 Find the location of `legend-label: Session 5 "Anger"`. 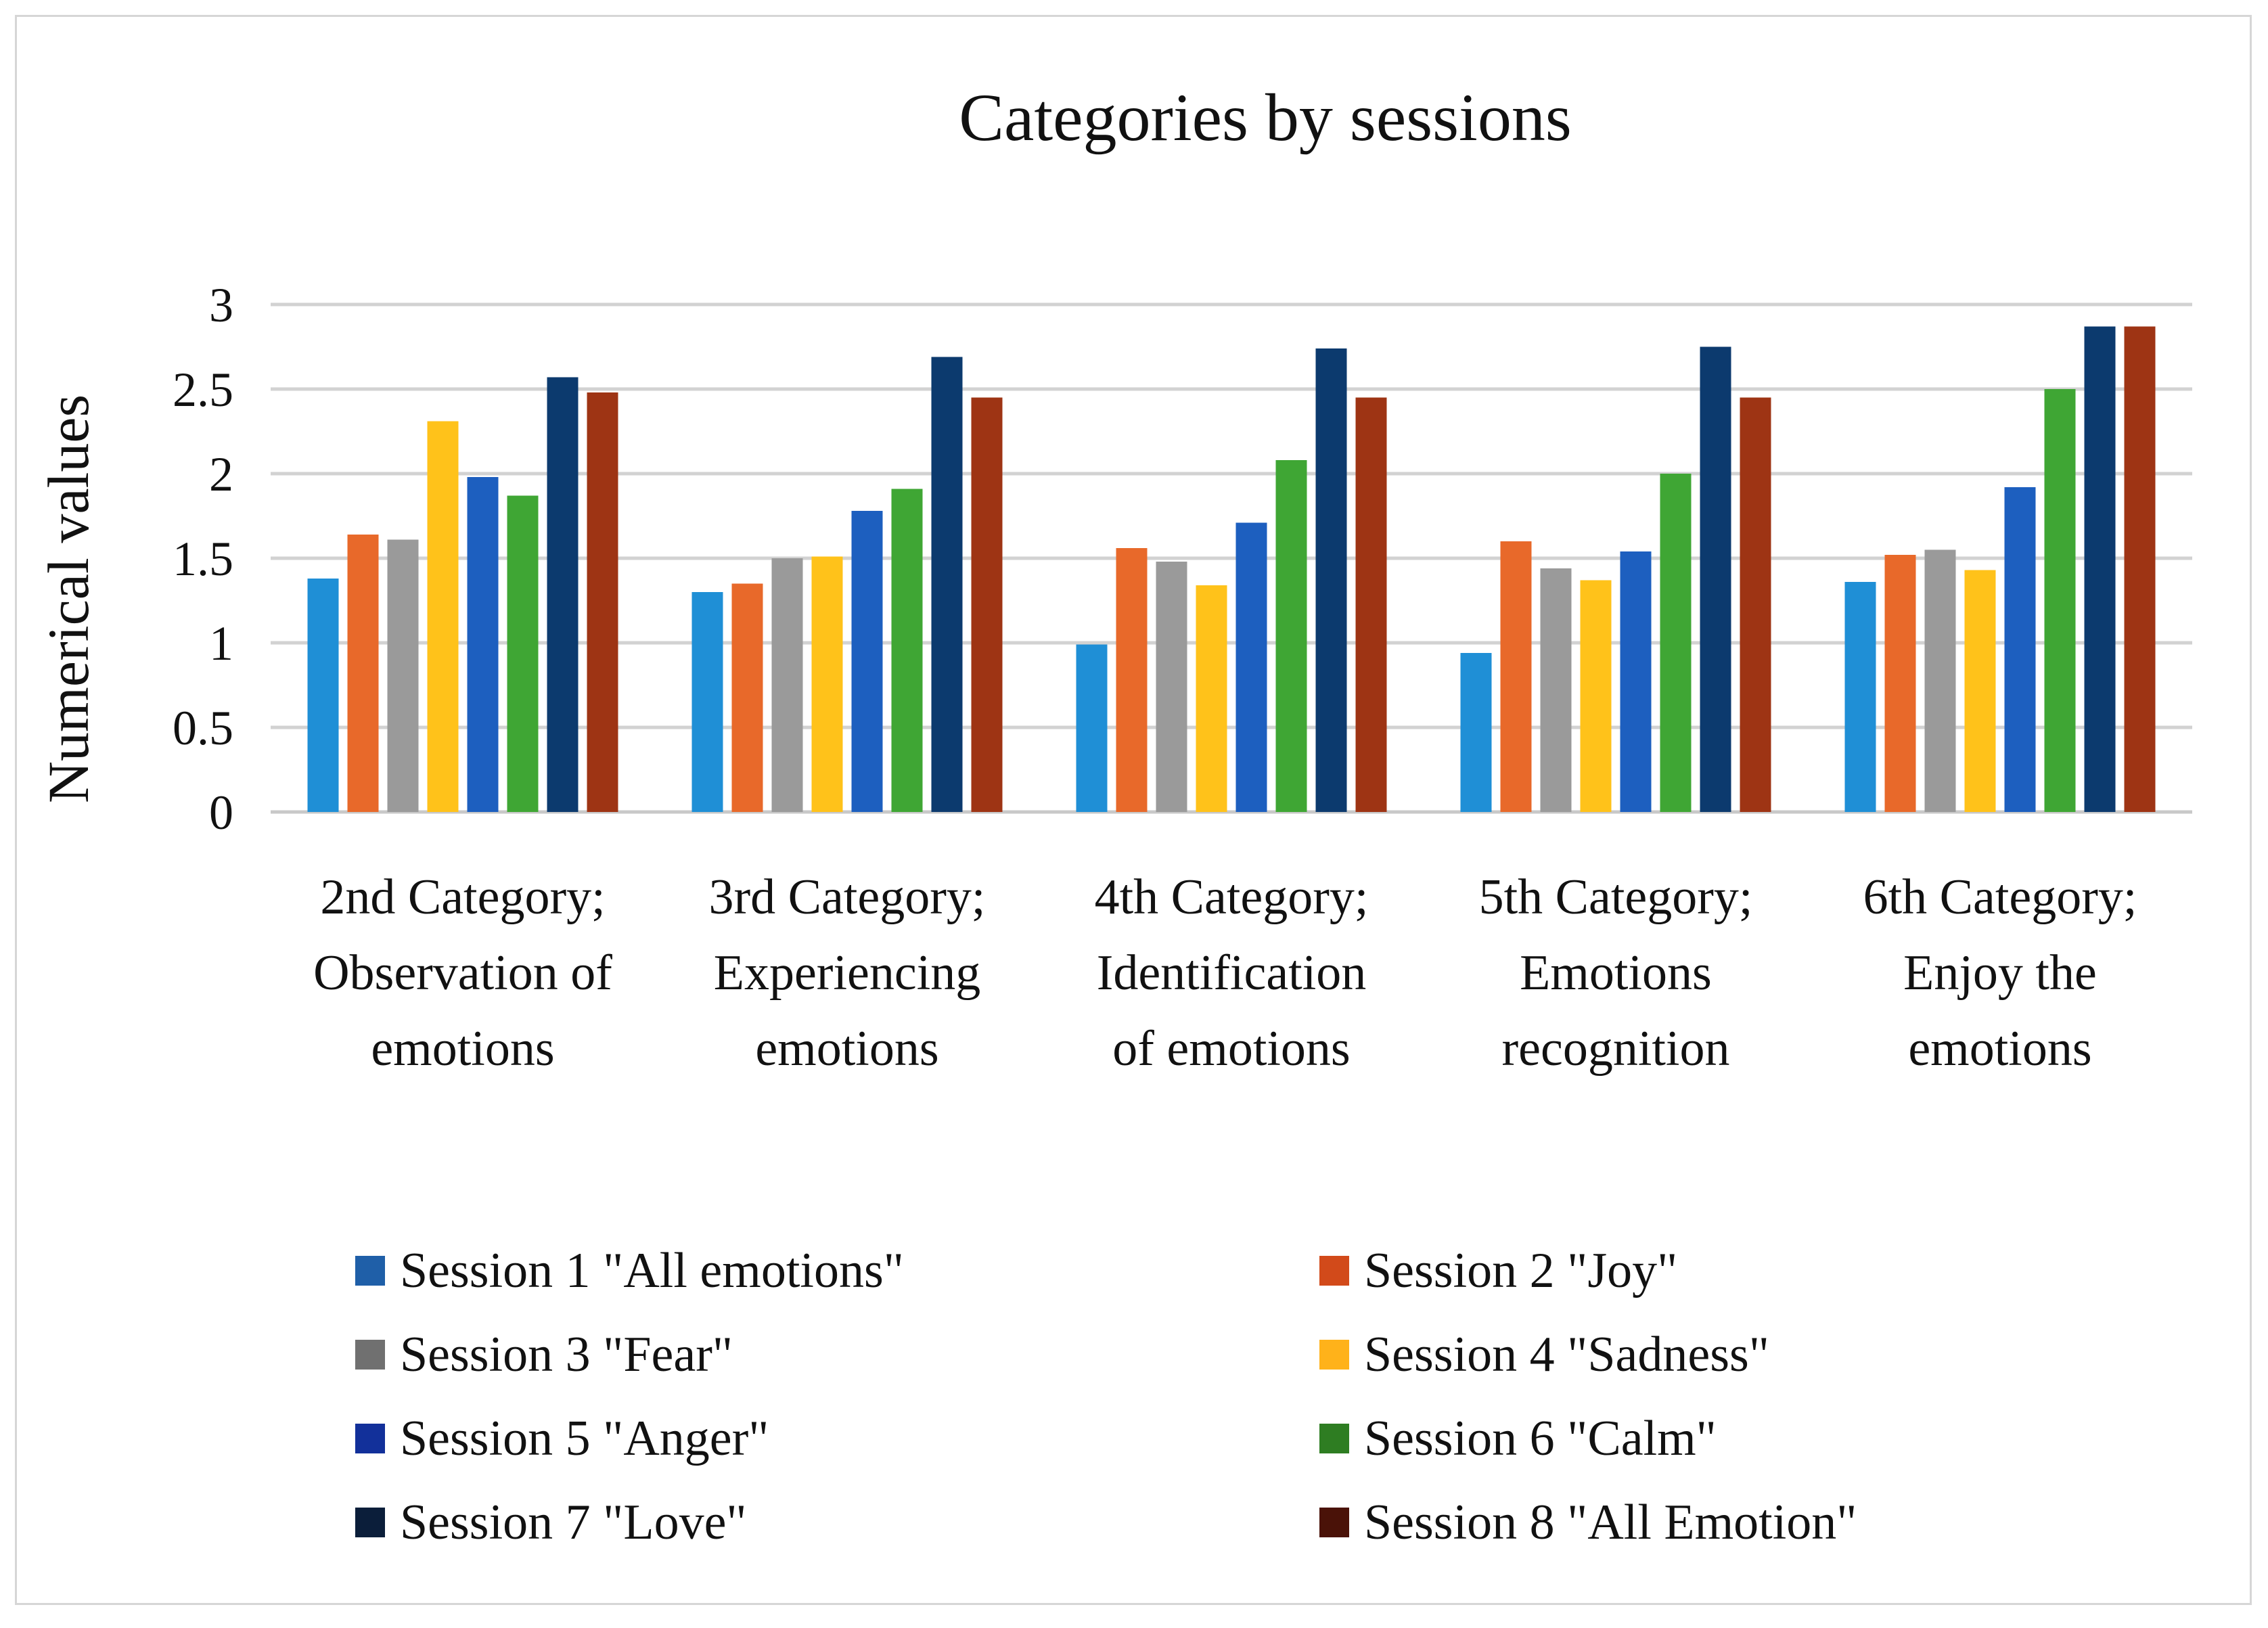

legend-label: Session 5 "Anger" is located at coordinates (584, 1438).